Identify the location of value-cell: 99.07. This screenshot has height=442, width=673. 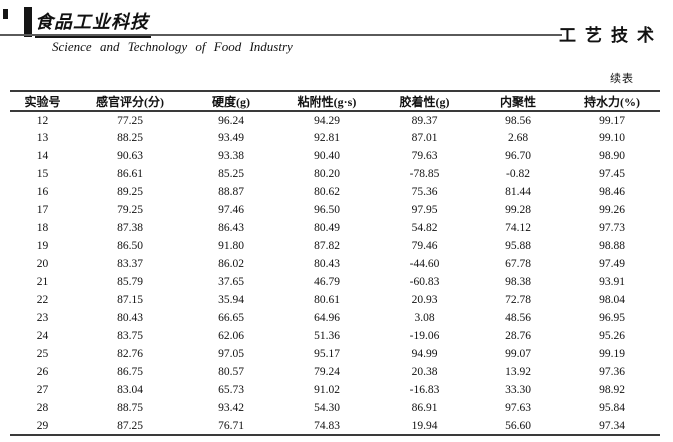
(518, 354).